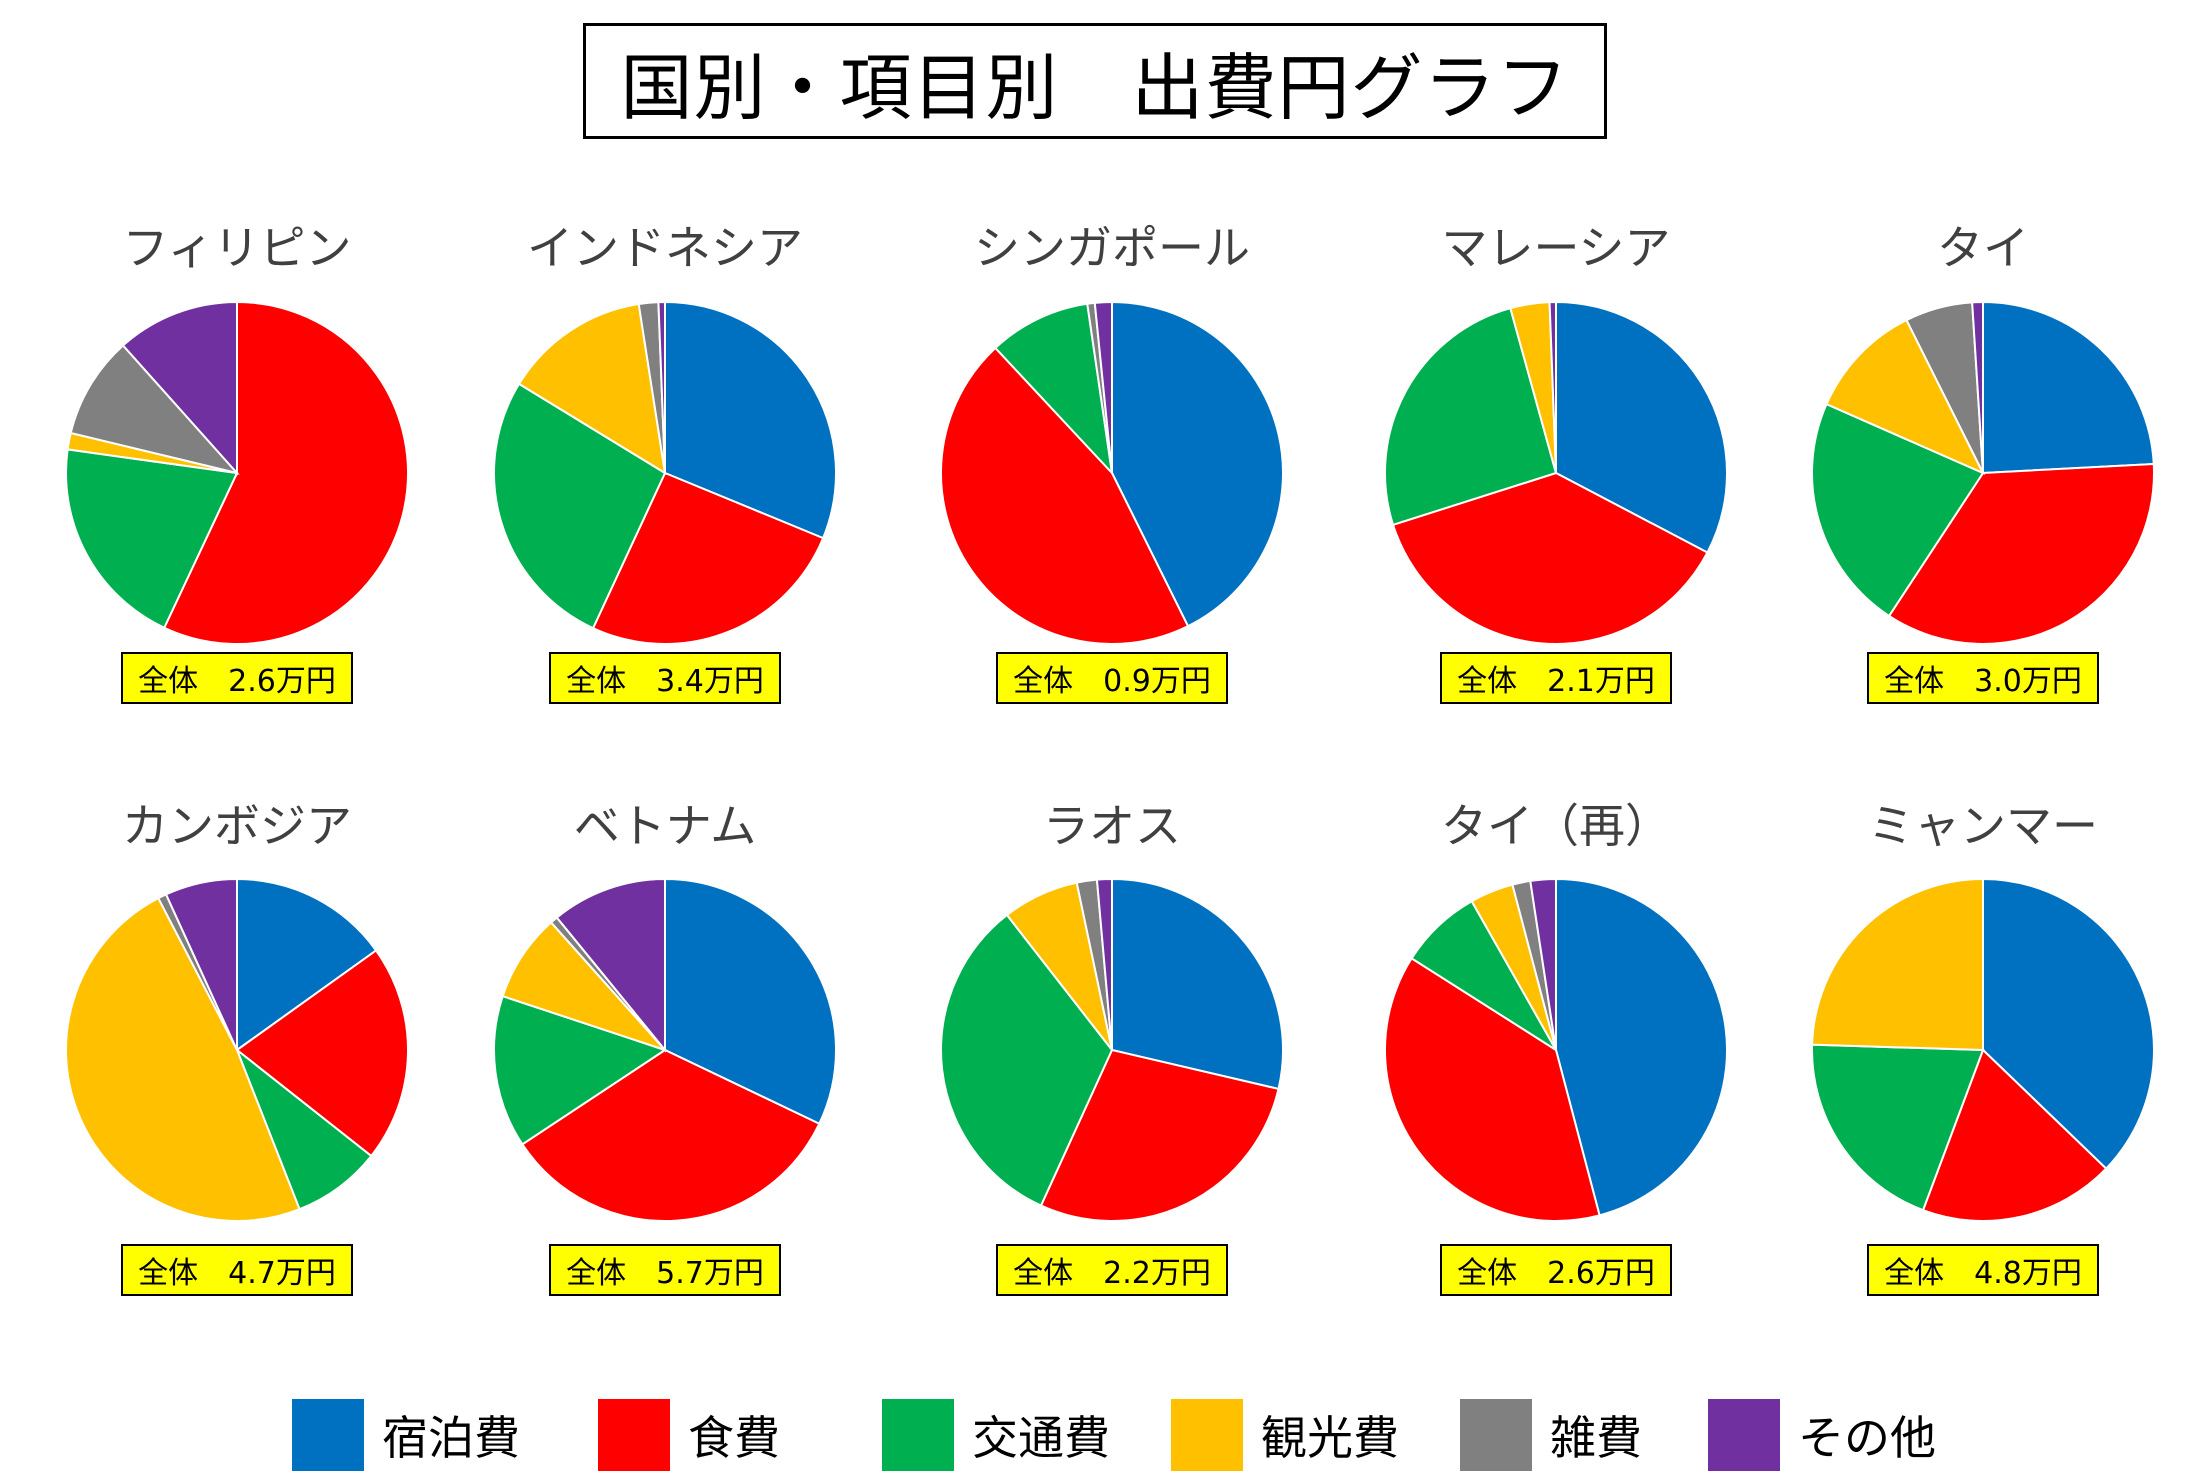 This screenshot has height=1484, width=2207. What do you see at coordinates (1095, 87) in the screenshot?
I see `chart-title: 国別・項目別 出費円グラフ` at bounding box center [1095, 87].